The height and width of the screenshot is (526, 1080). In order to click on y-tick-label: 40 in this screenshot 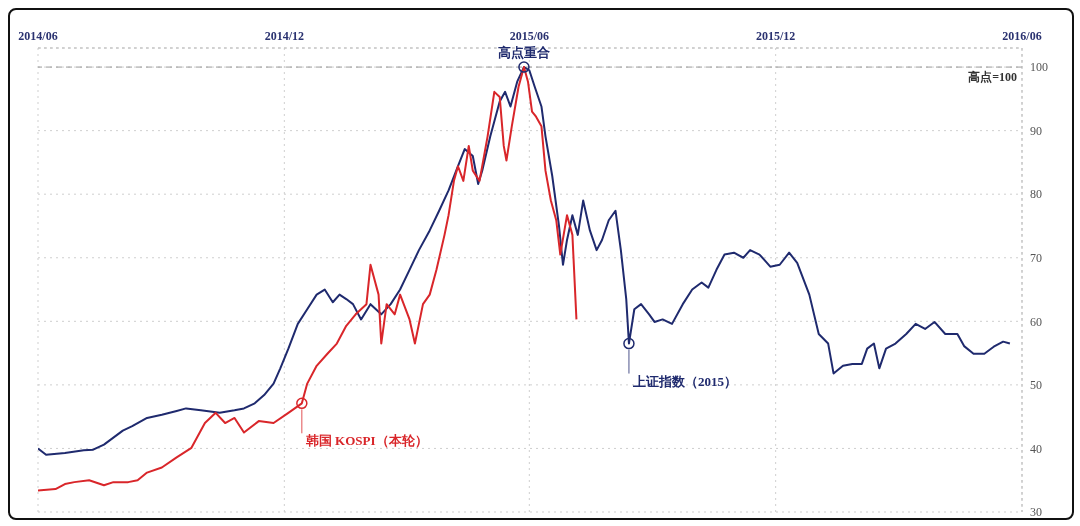, I will do `click(1036, 448)`.